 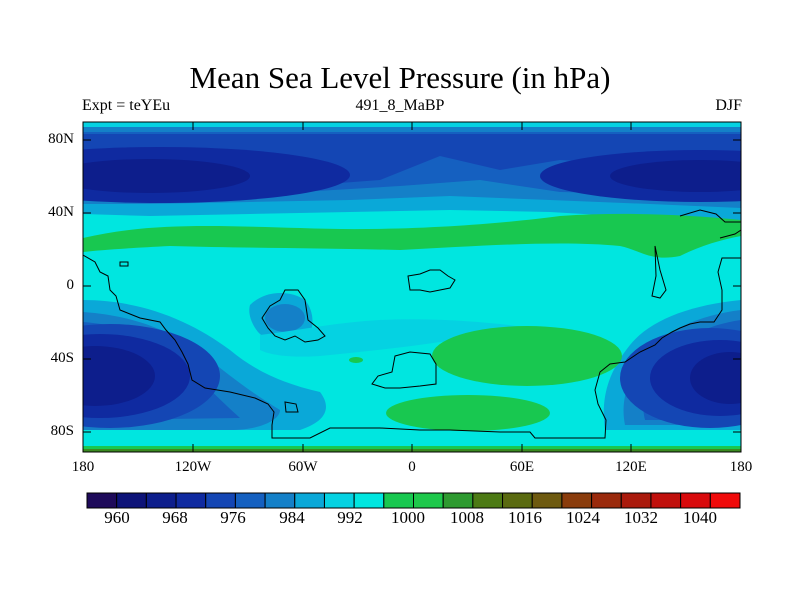 I want to click on coast-eastern-strait, so click(x=659, y=272).